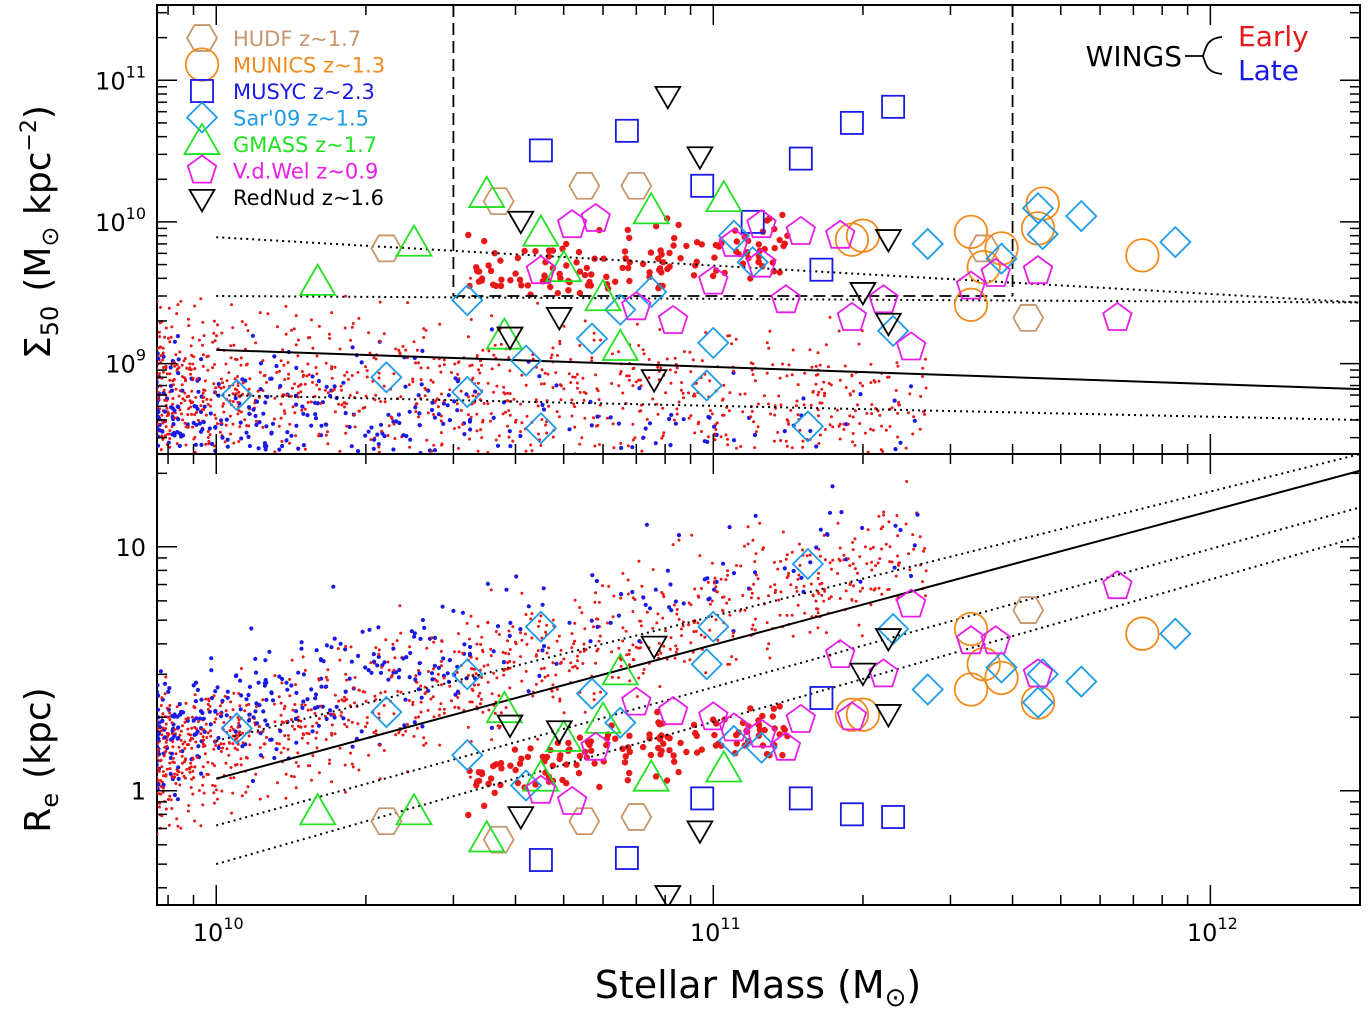  I want to click on triangle-down-point, so click(699, 158).